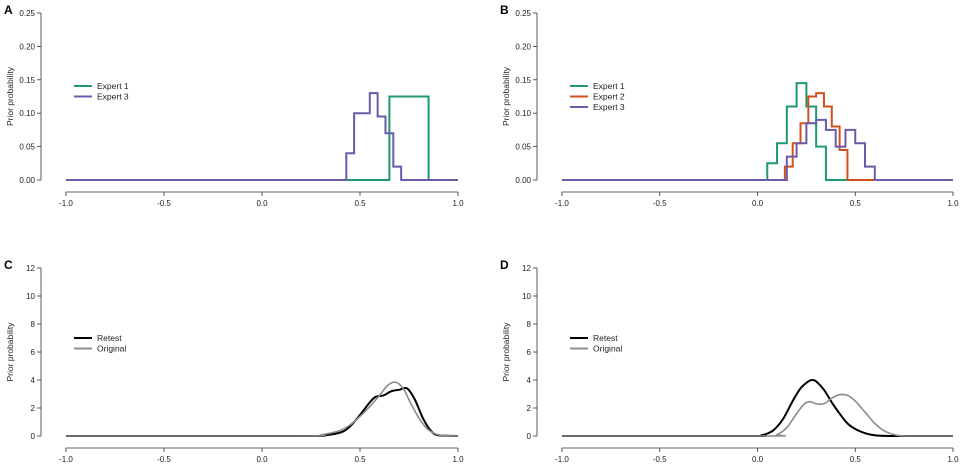 This screenshot has width=964, height=469. I want to click on panel-letter: C, so click(8, 265).